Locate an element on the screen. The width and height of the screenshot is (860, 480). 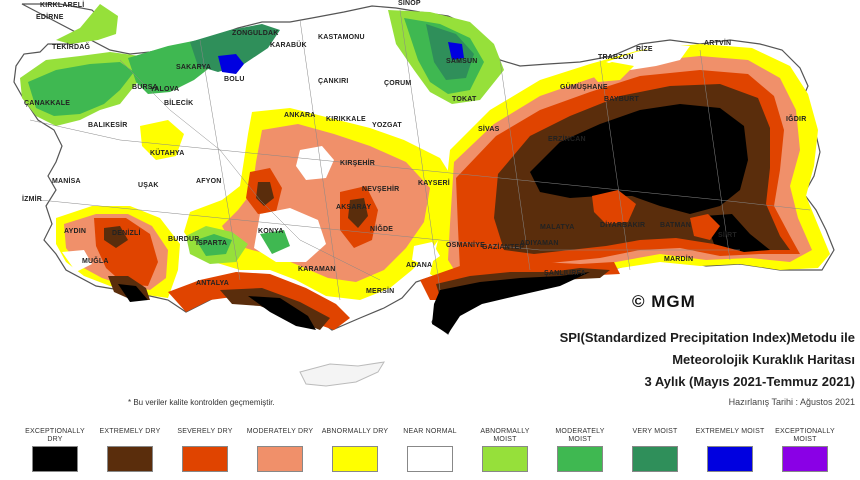
mugla-exceptional is located at coordinates (133, 293).